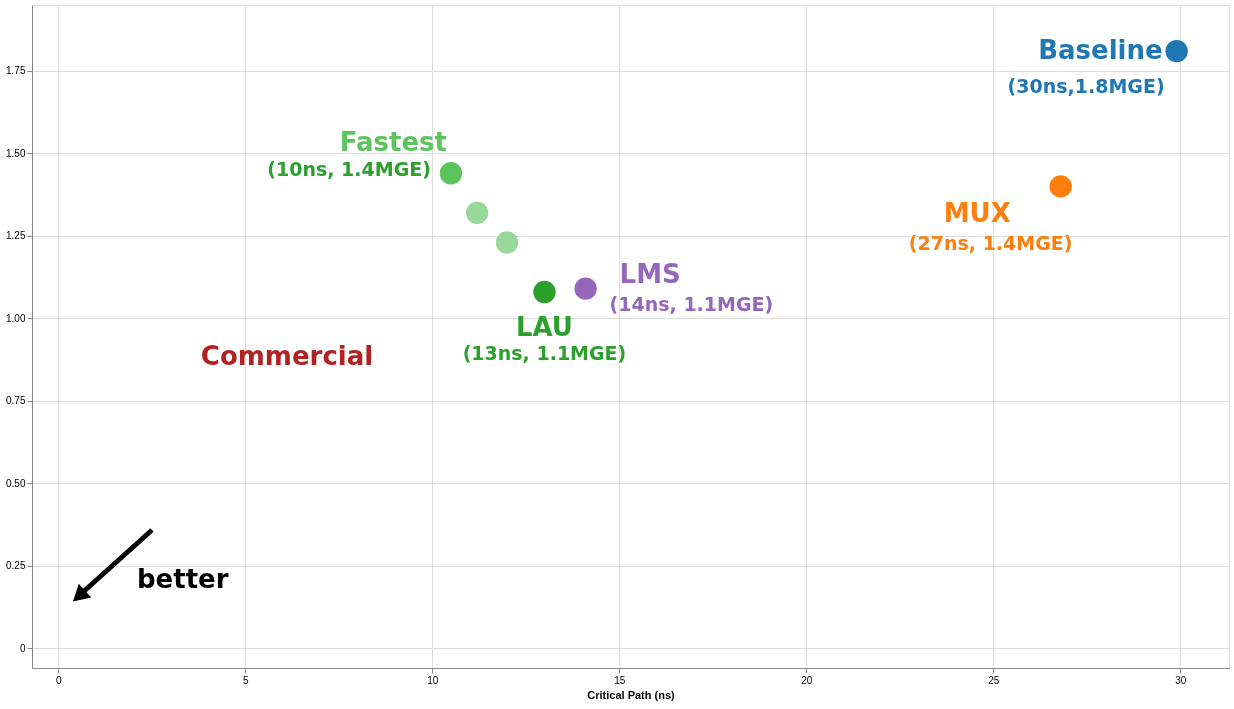  I want to click on annotation: (14ns, 1.1MGE), so click(691, 303).